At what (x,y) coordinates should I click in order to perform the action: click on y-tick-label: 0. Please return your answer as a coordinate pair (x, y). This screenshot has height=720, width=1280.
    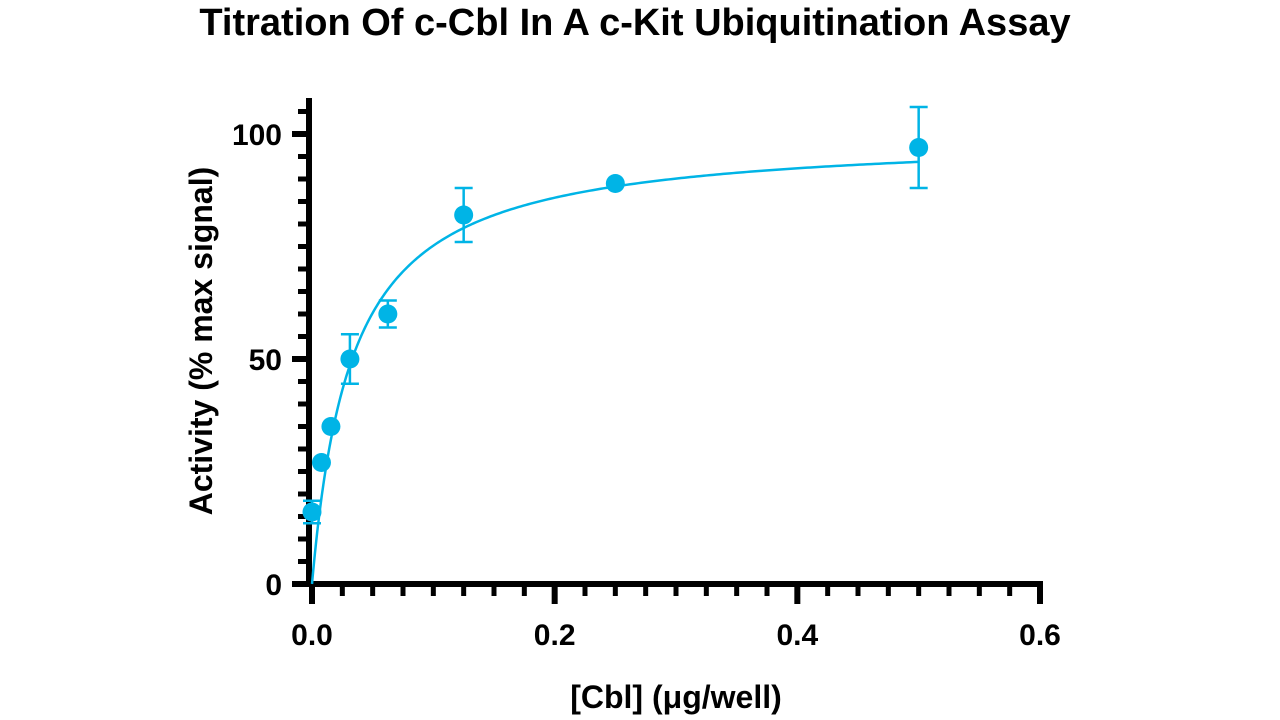
    Looking at the image, I should click on (273, 585).